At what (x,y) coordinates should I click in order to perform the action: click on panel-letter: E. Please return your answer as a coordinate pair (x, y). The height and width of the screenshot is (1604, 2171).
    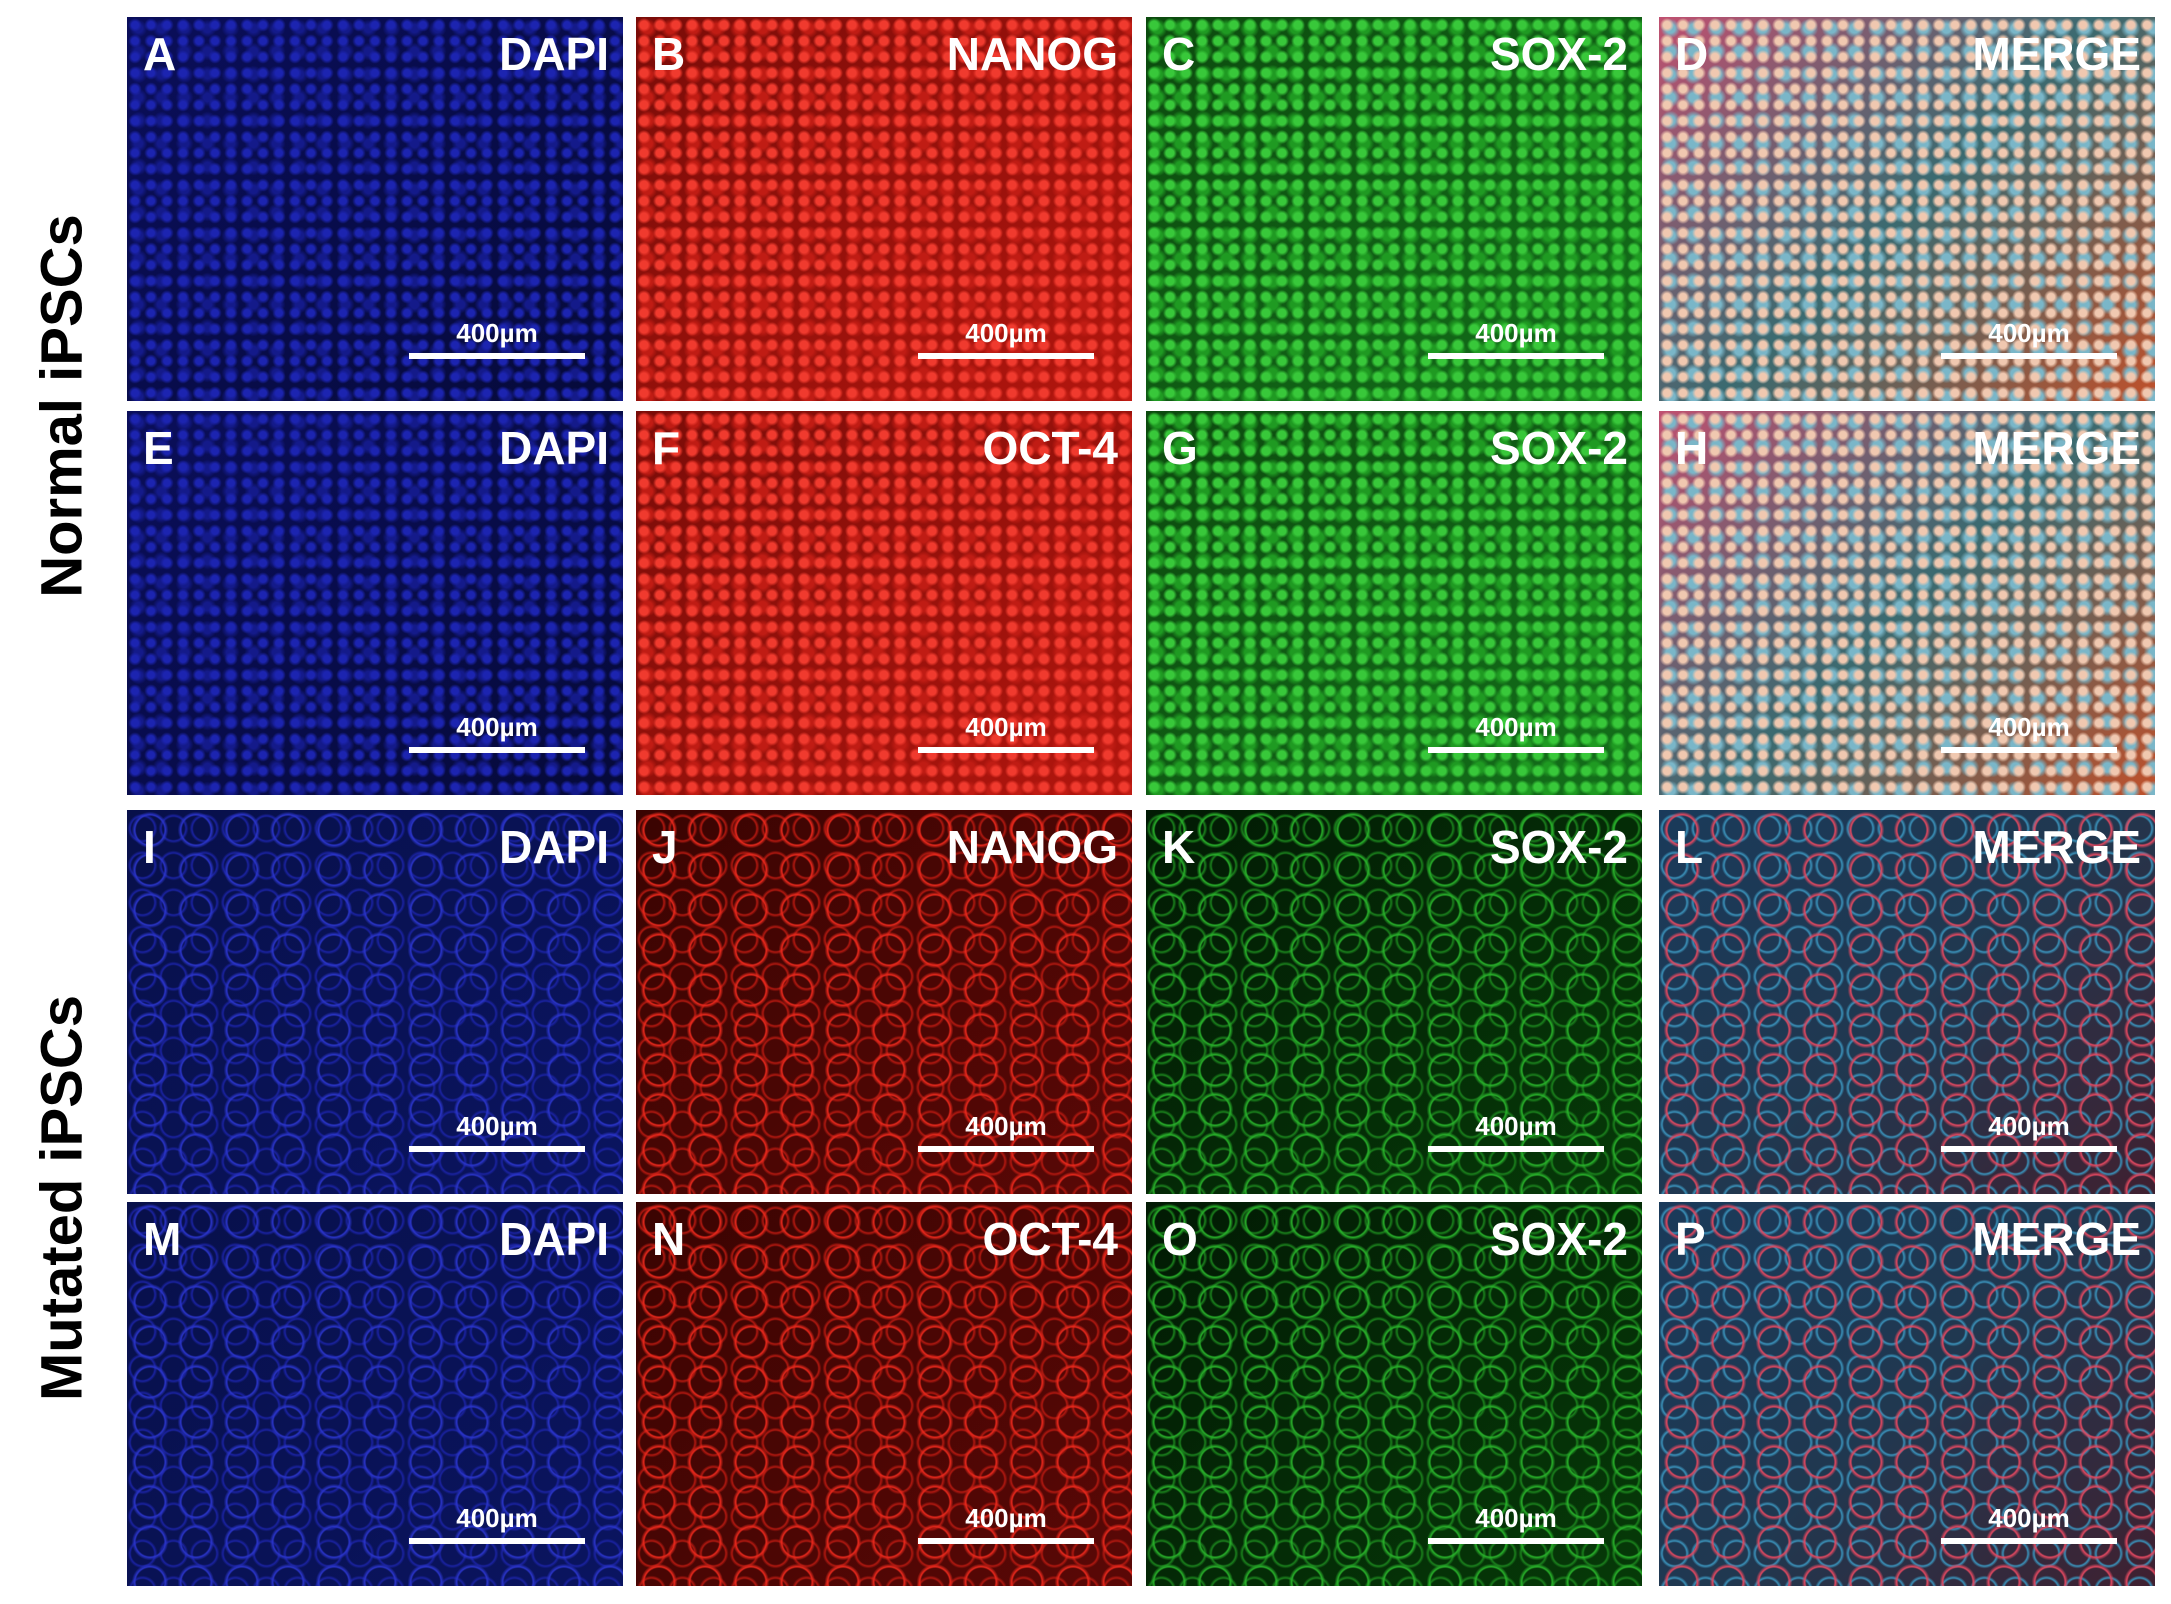
    Looking at the image, I should click on (158, 448).